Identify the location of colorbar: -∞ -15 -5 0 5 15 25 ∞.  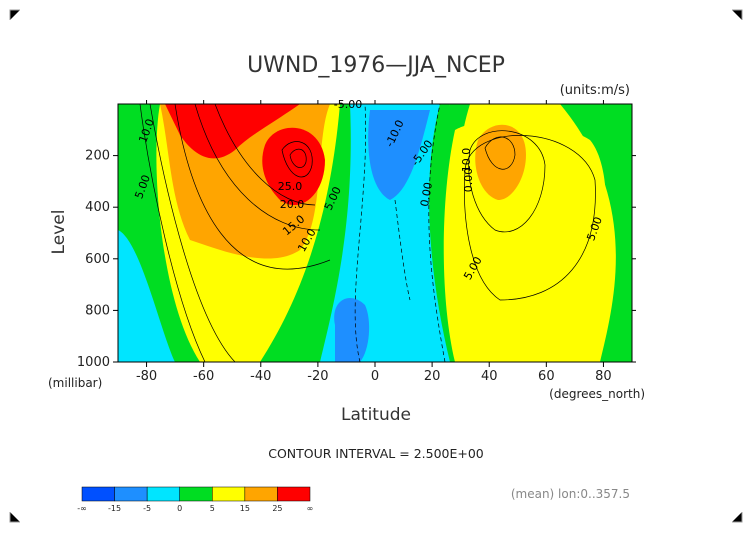
(195, 499).